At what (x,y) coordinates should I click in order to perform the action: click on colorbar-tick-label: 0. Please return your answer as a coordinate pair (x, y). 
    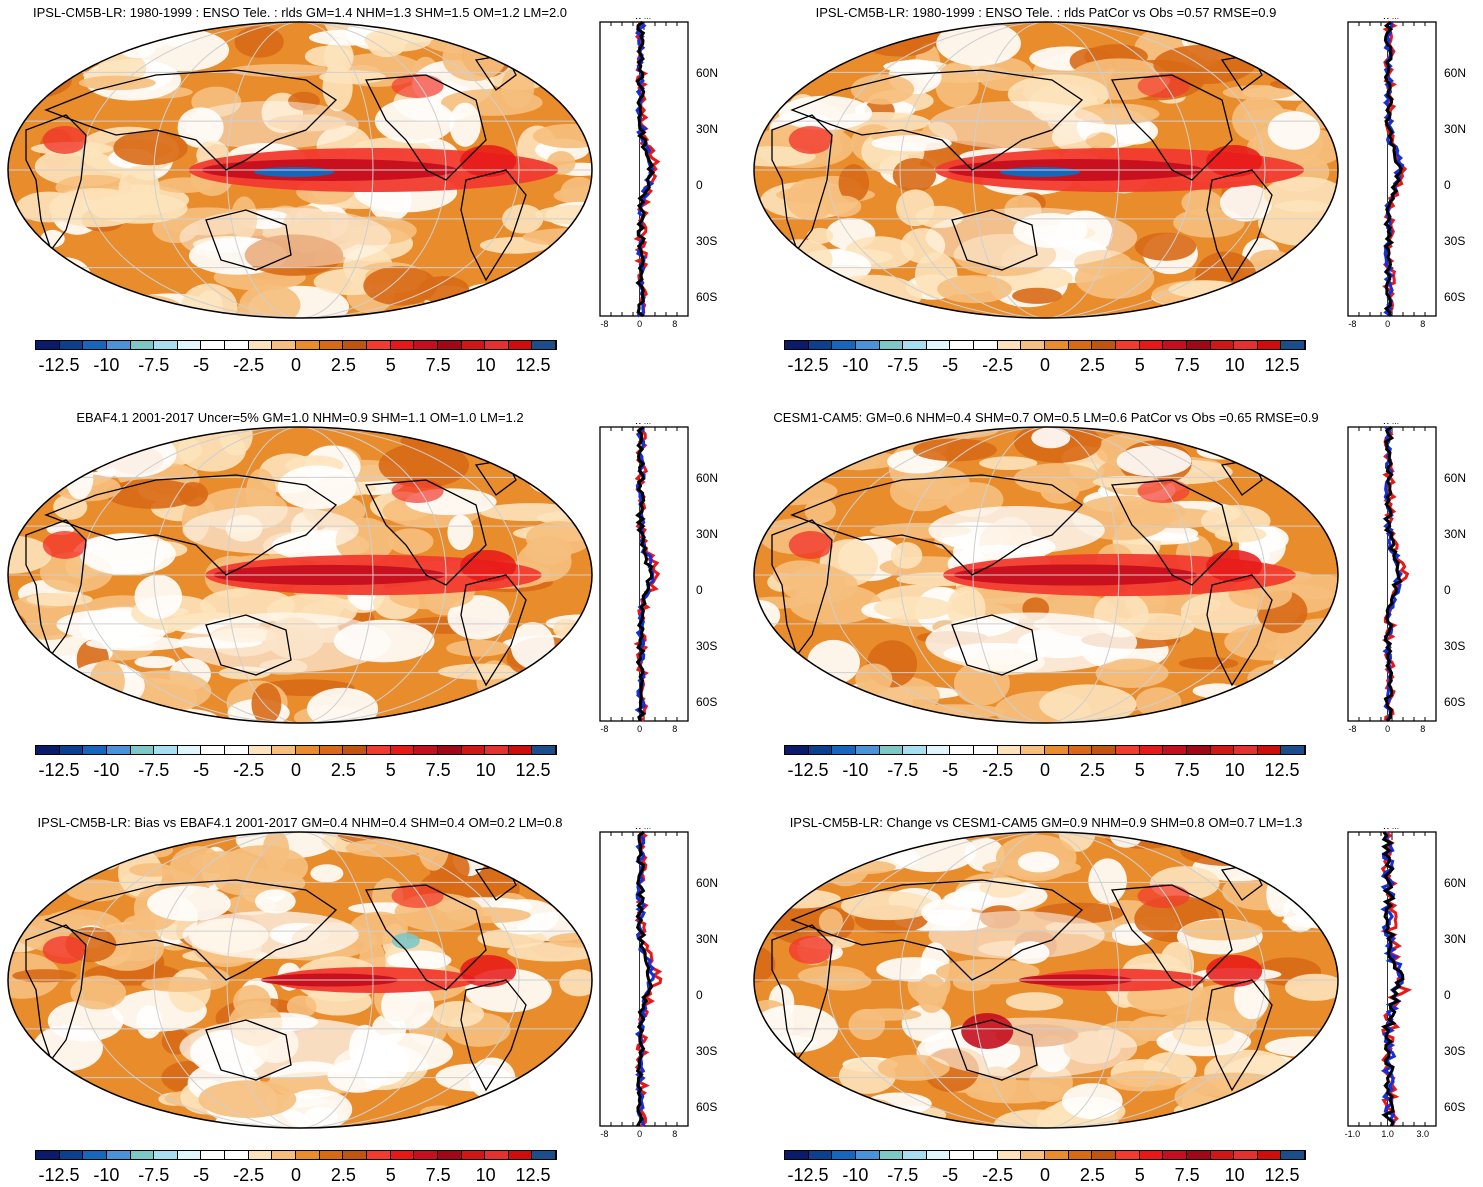
    Looking at the image, I should click on (1045, 770).